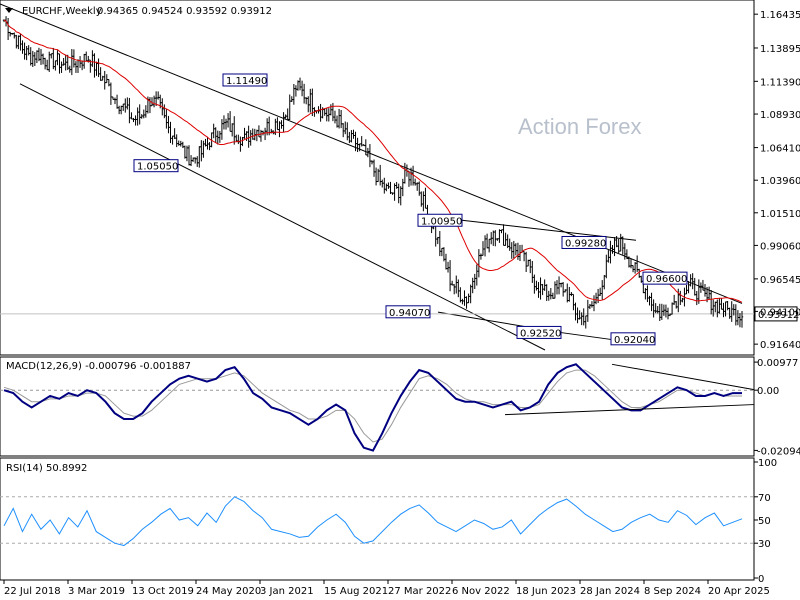 This screenshot has height=600, width=800. Describe the element at coordinates (780, 82) in the screenshot. I see `price-tick-label: 1.11390` at that location.